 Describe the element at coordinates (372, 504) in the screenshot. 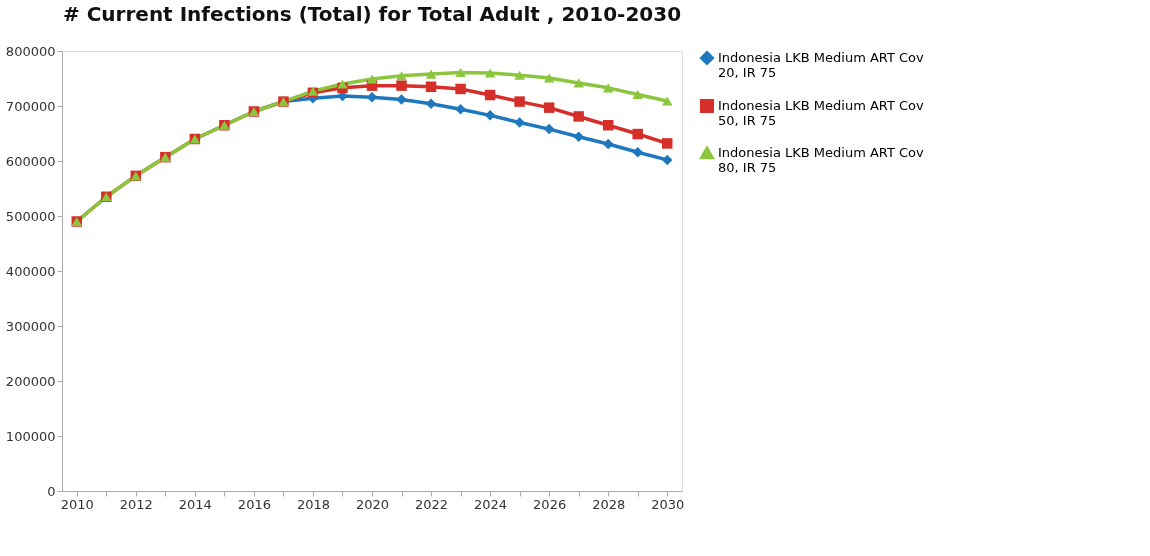

I see `x-tick-label: 2020` at that location.